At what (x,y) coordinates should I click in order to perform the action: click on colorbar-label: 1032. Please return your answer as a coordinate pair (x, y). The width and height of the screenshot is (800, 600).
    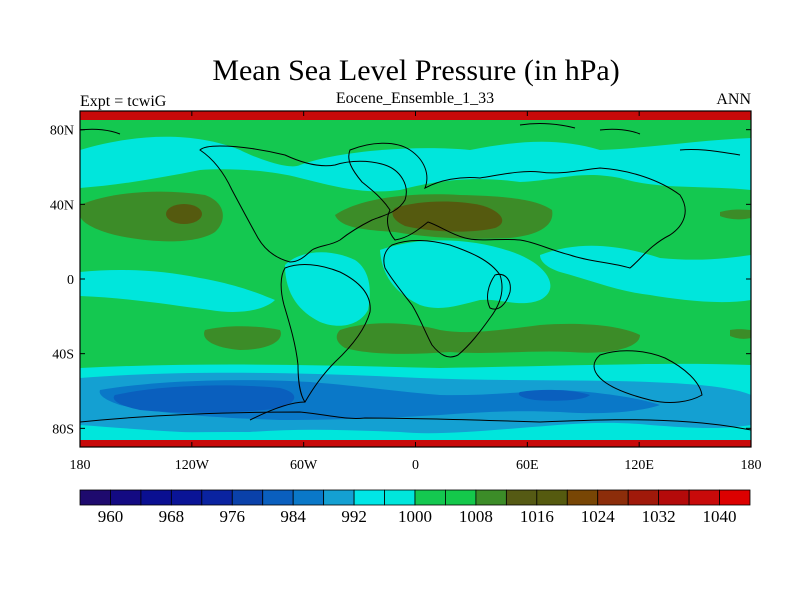
    Looking at the image, I should click on (659, 516).